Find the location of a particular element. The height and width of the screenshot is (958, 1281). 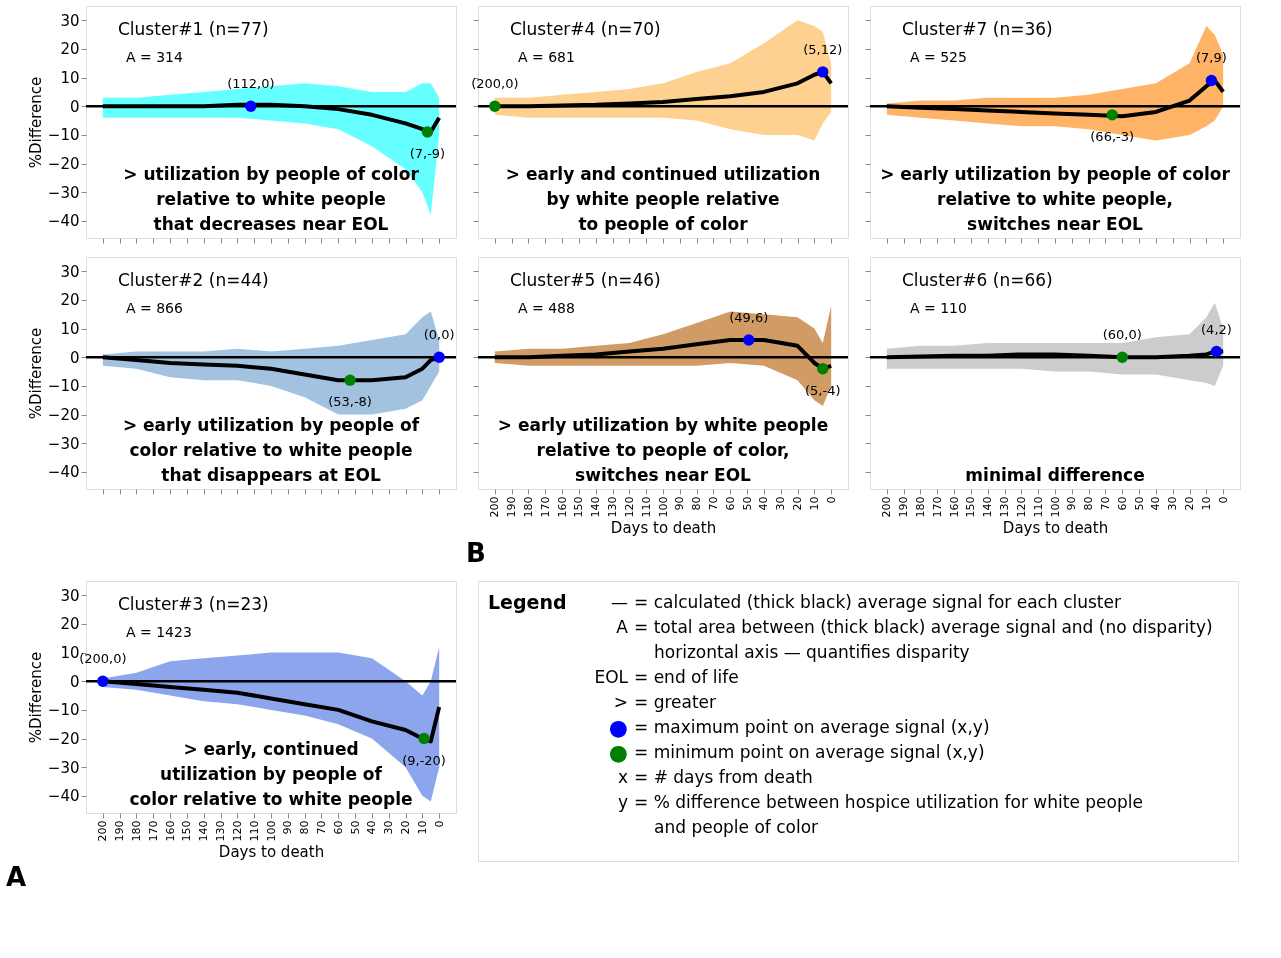

text: Cluster#4 (n=70) is located at coordinates (585, 29).